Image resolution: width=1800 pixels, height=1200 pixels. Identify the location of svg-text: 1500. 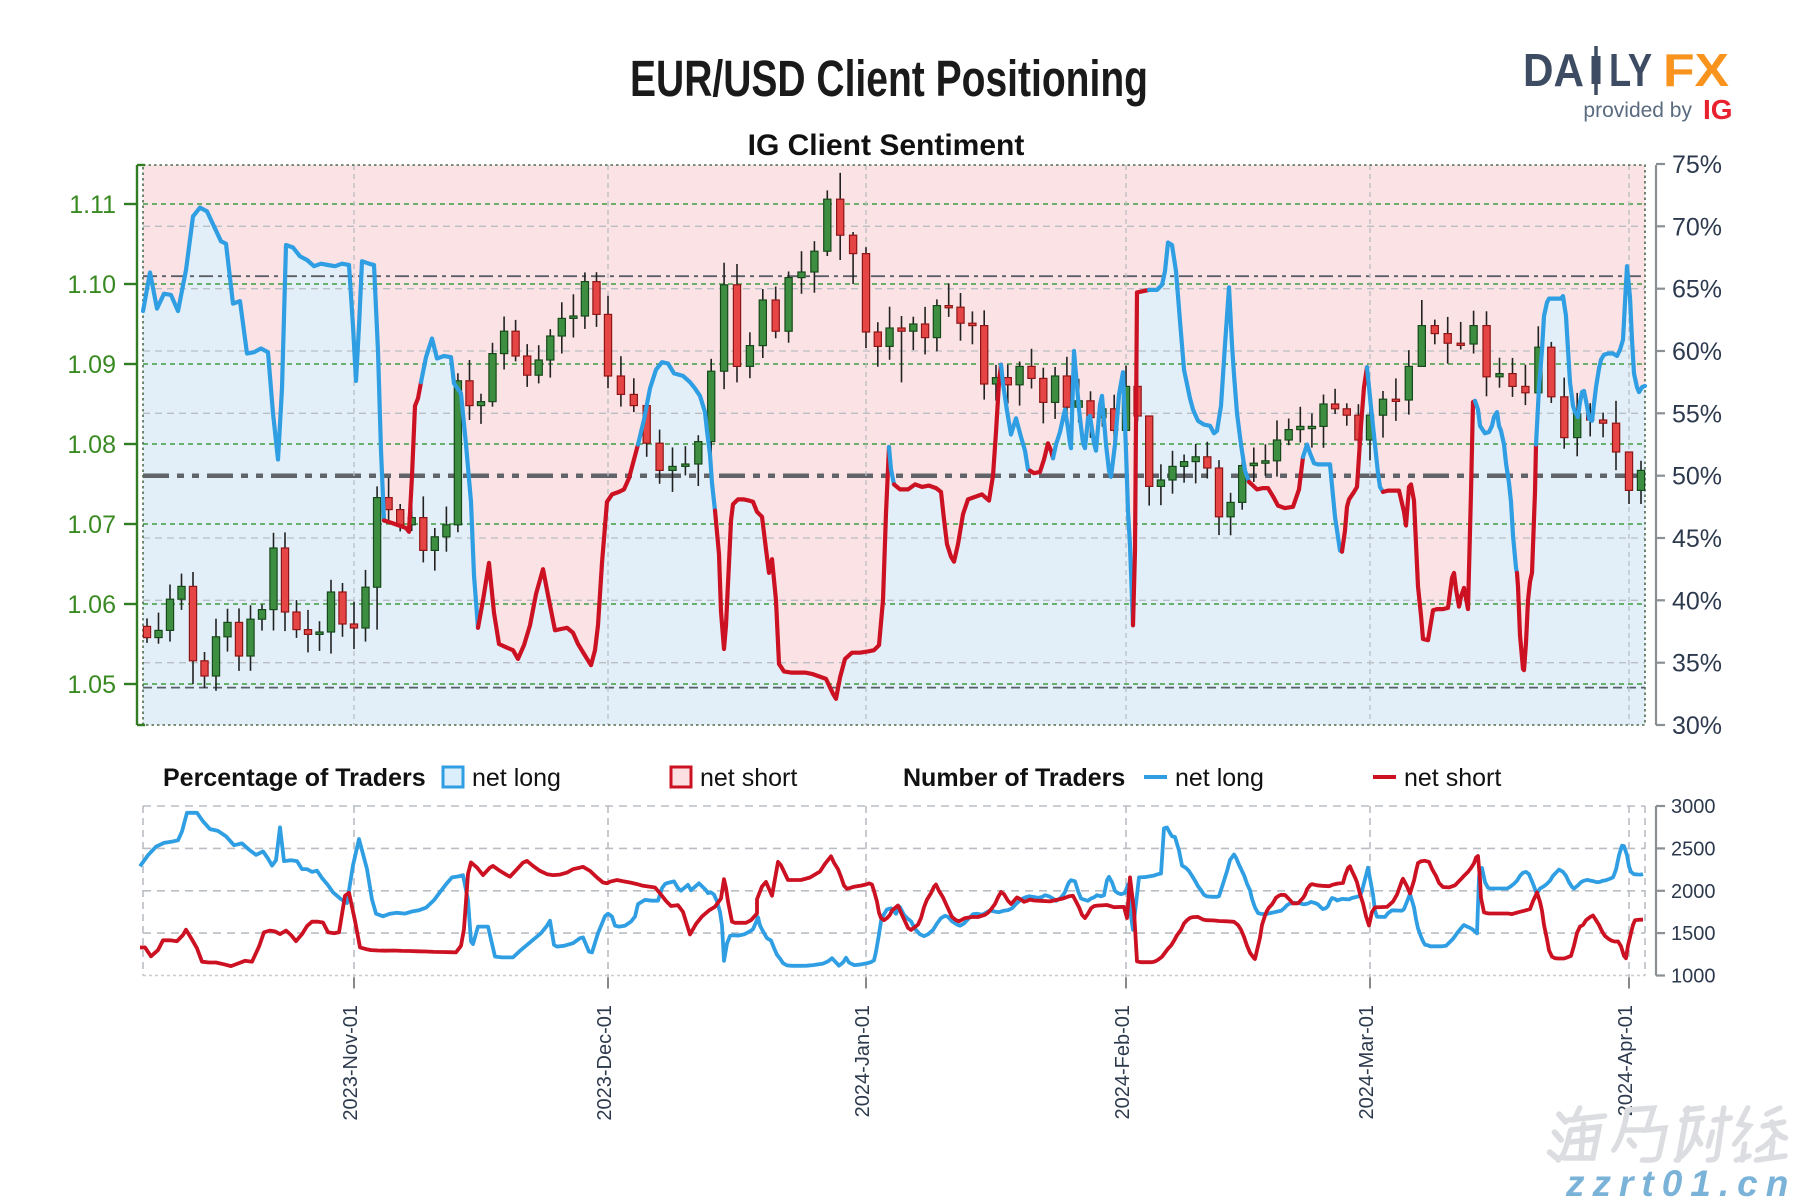
(1693, 934).